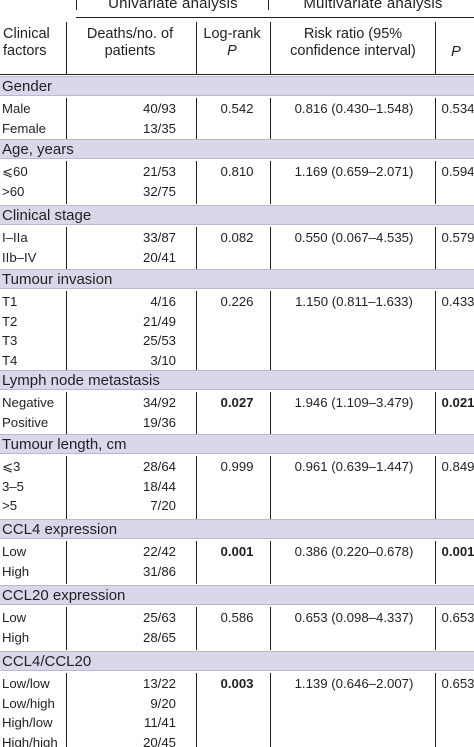 The width and height of the screenshot is (474, 747). What do you see at coordinates (81, 380) in the screenshot?
I see `section-title: Lymph node metastasis` at bounding box center [81, 380].